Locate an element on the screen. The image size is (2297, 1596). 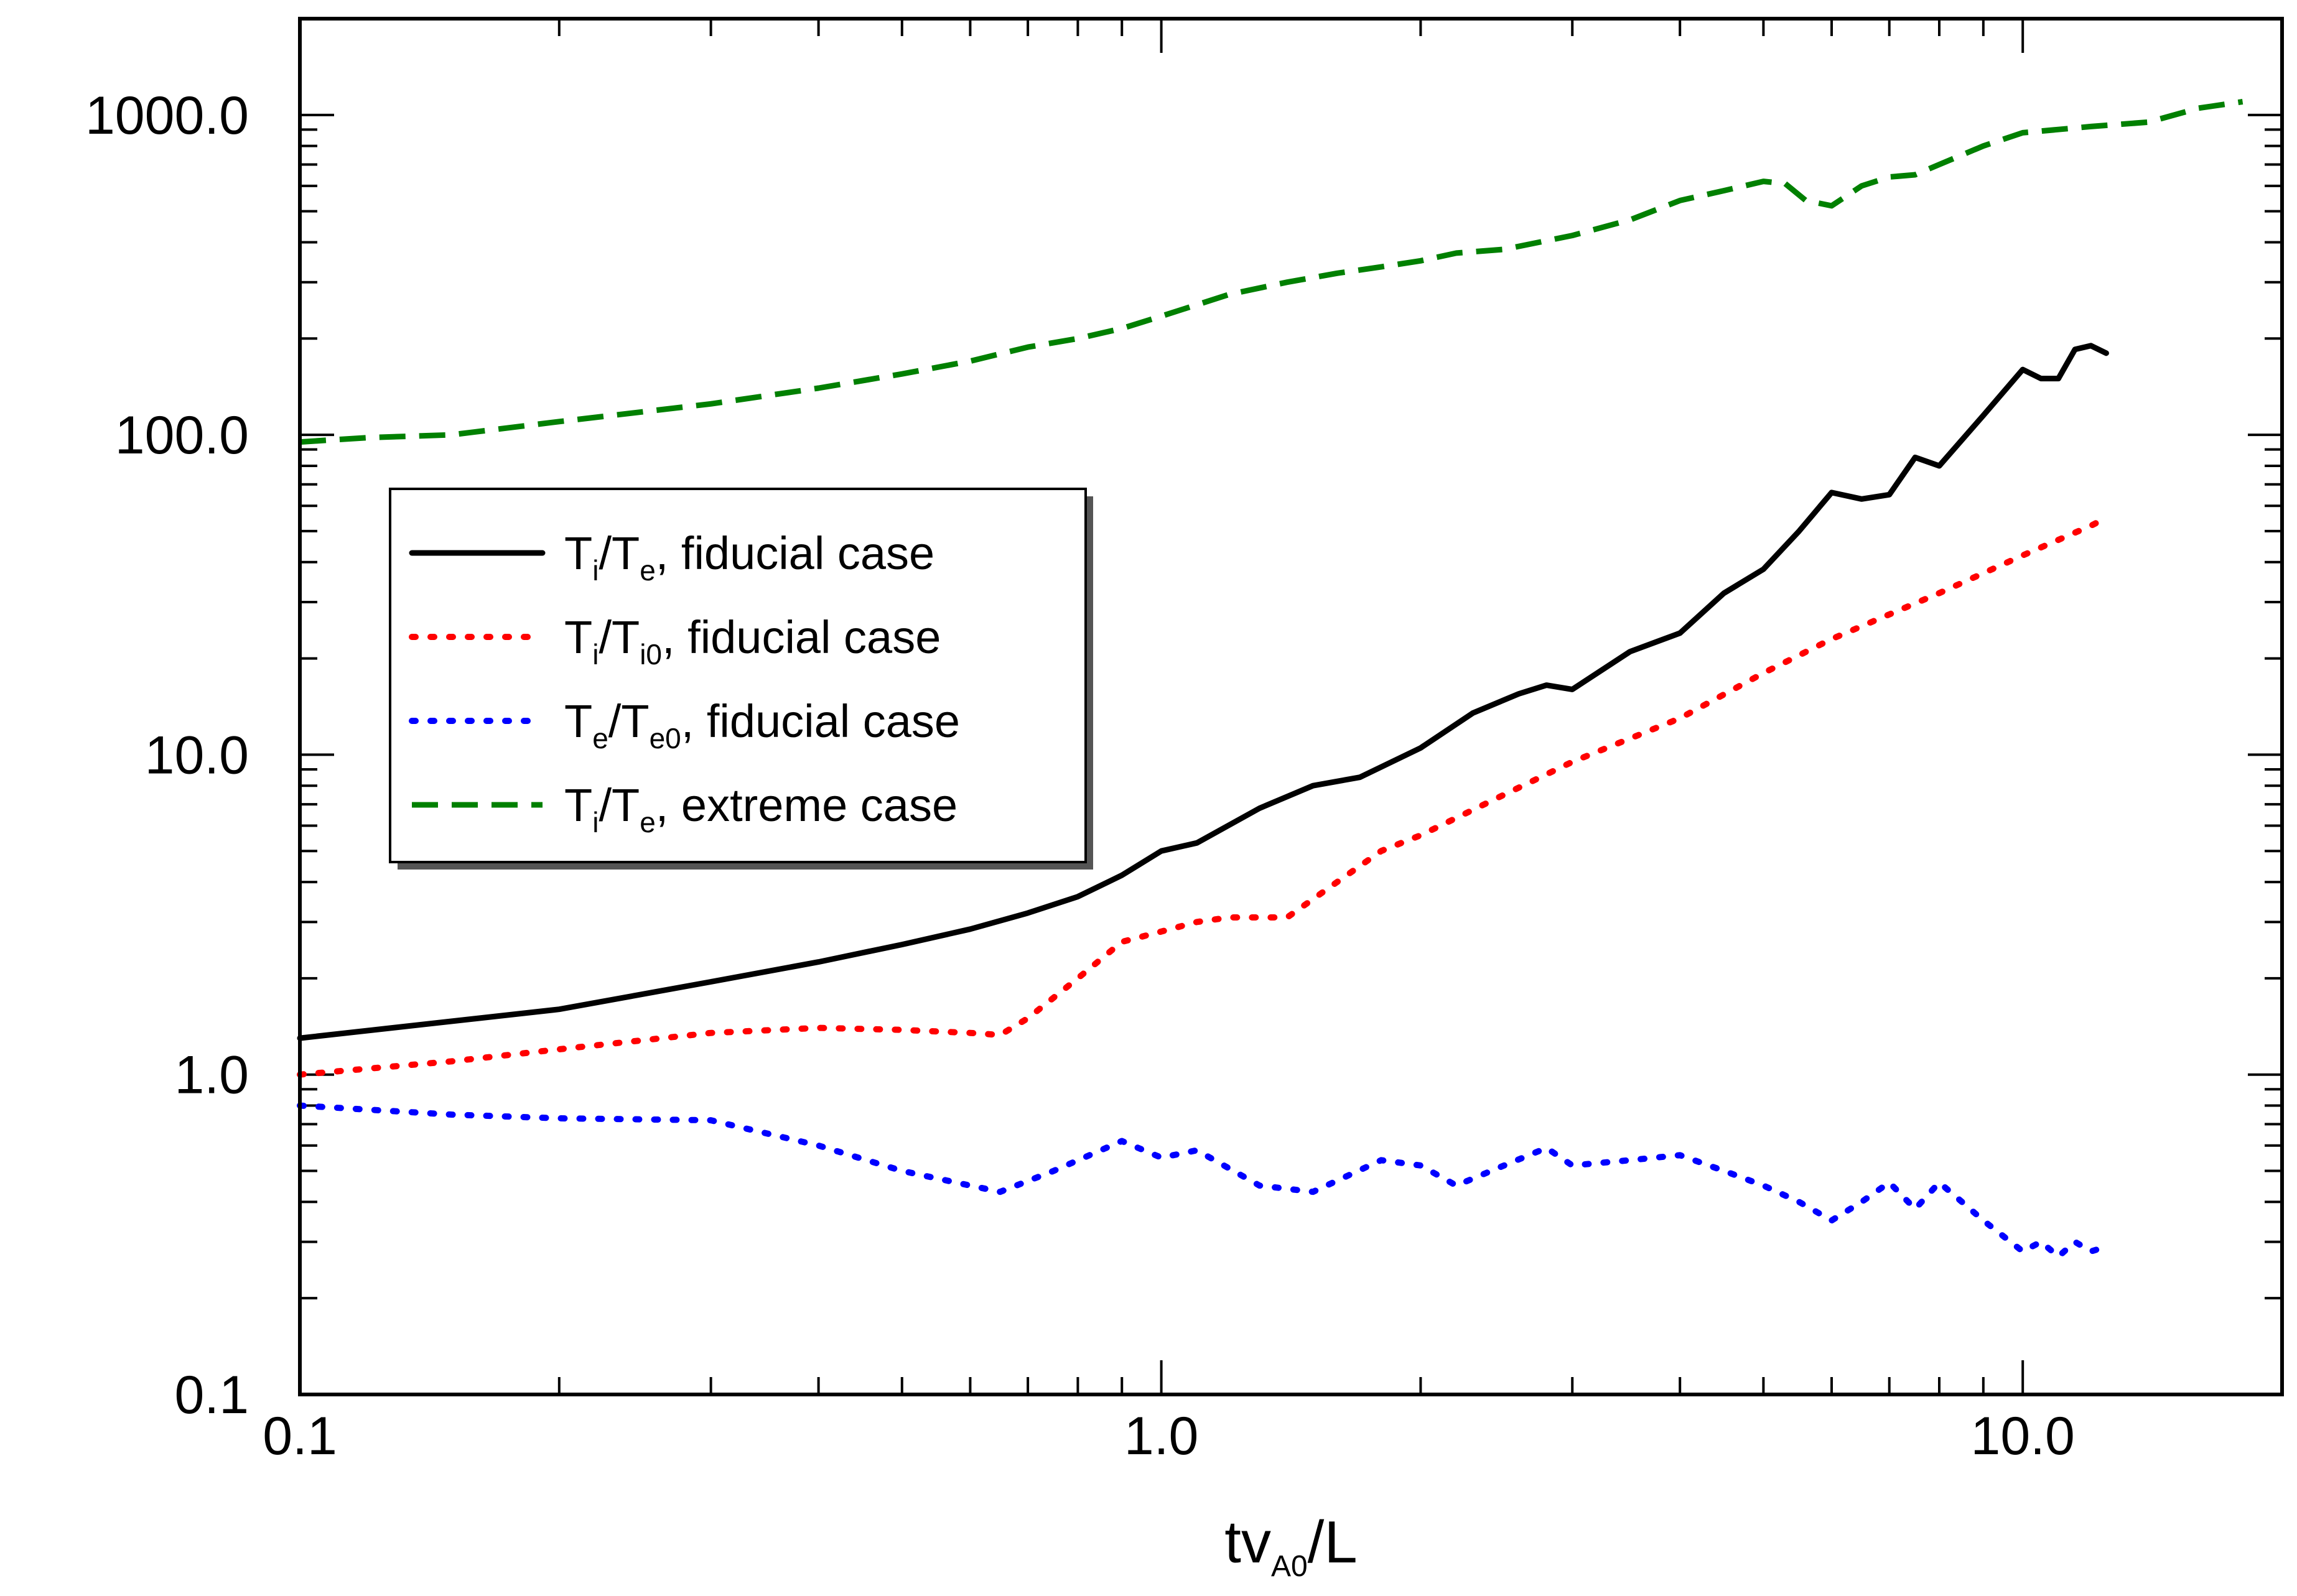
x-tick-label: 10.0 is located at coordinates (2022, 1436).